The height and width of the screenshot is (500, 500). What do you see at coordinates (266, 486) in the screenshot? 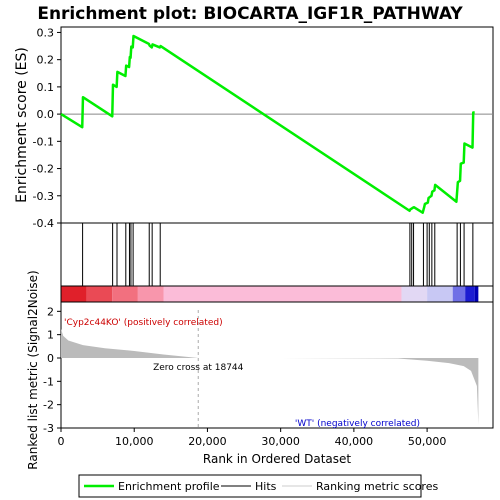
I see `legend-label-hits: Hits` at bounding box center [266, 486].